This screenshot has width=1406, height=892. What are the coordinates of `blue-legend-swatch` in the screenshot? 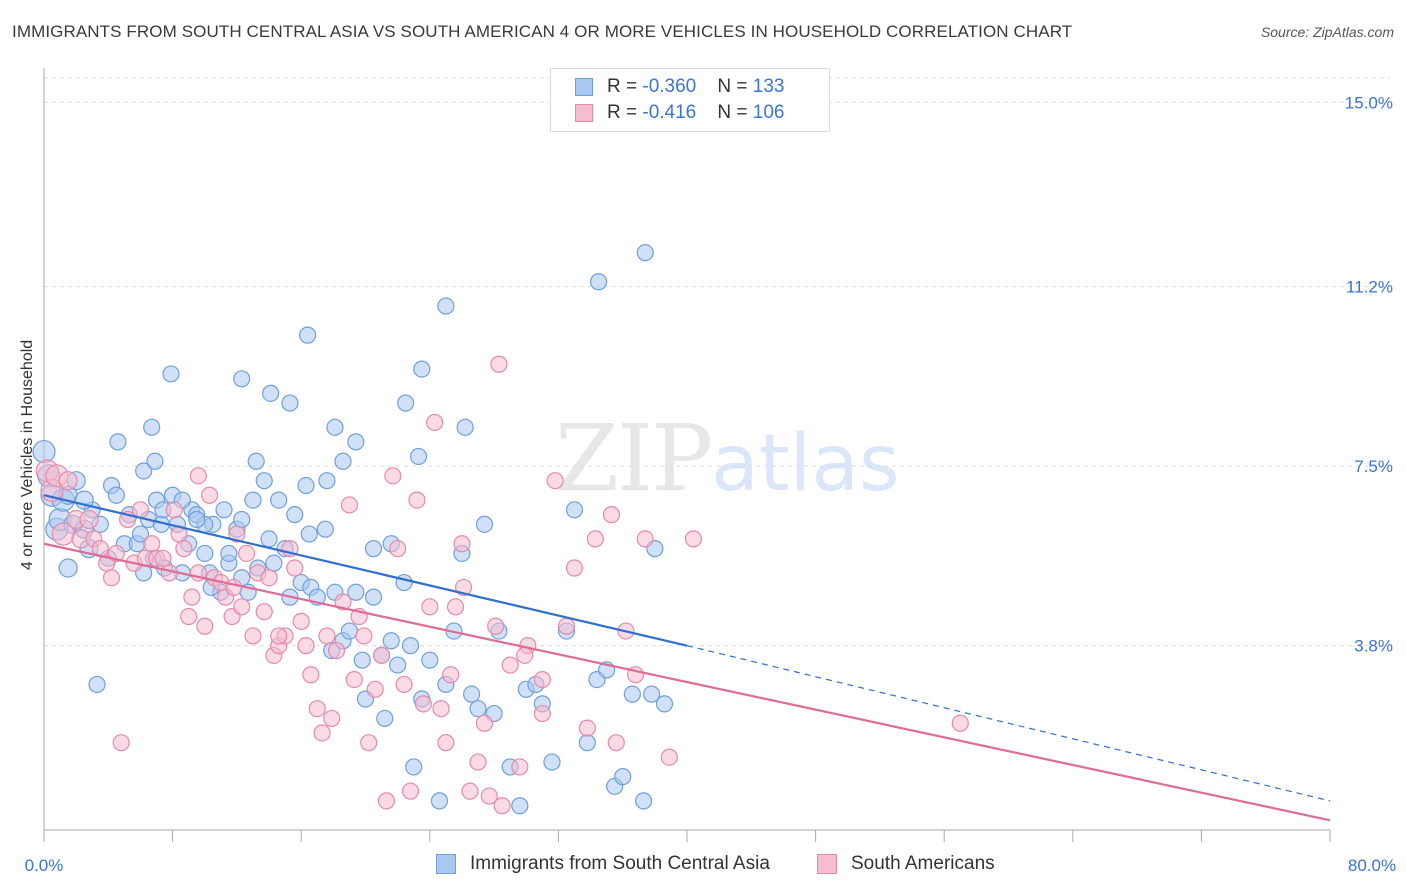 It's located at (446, 864).